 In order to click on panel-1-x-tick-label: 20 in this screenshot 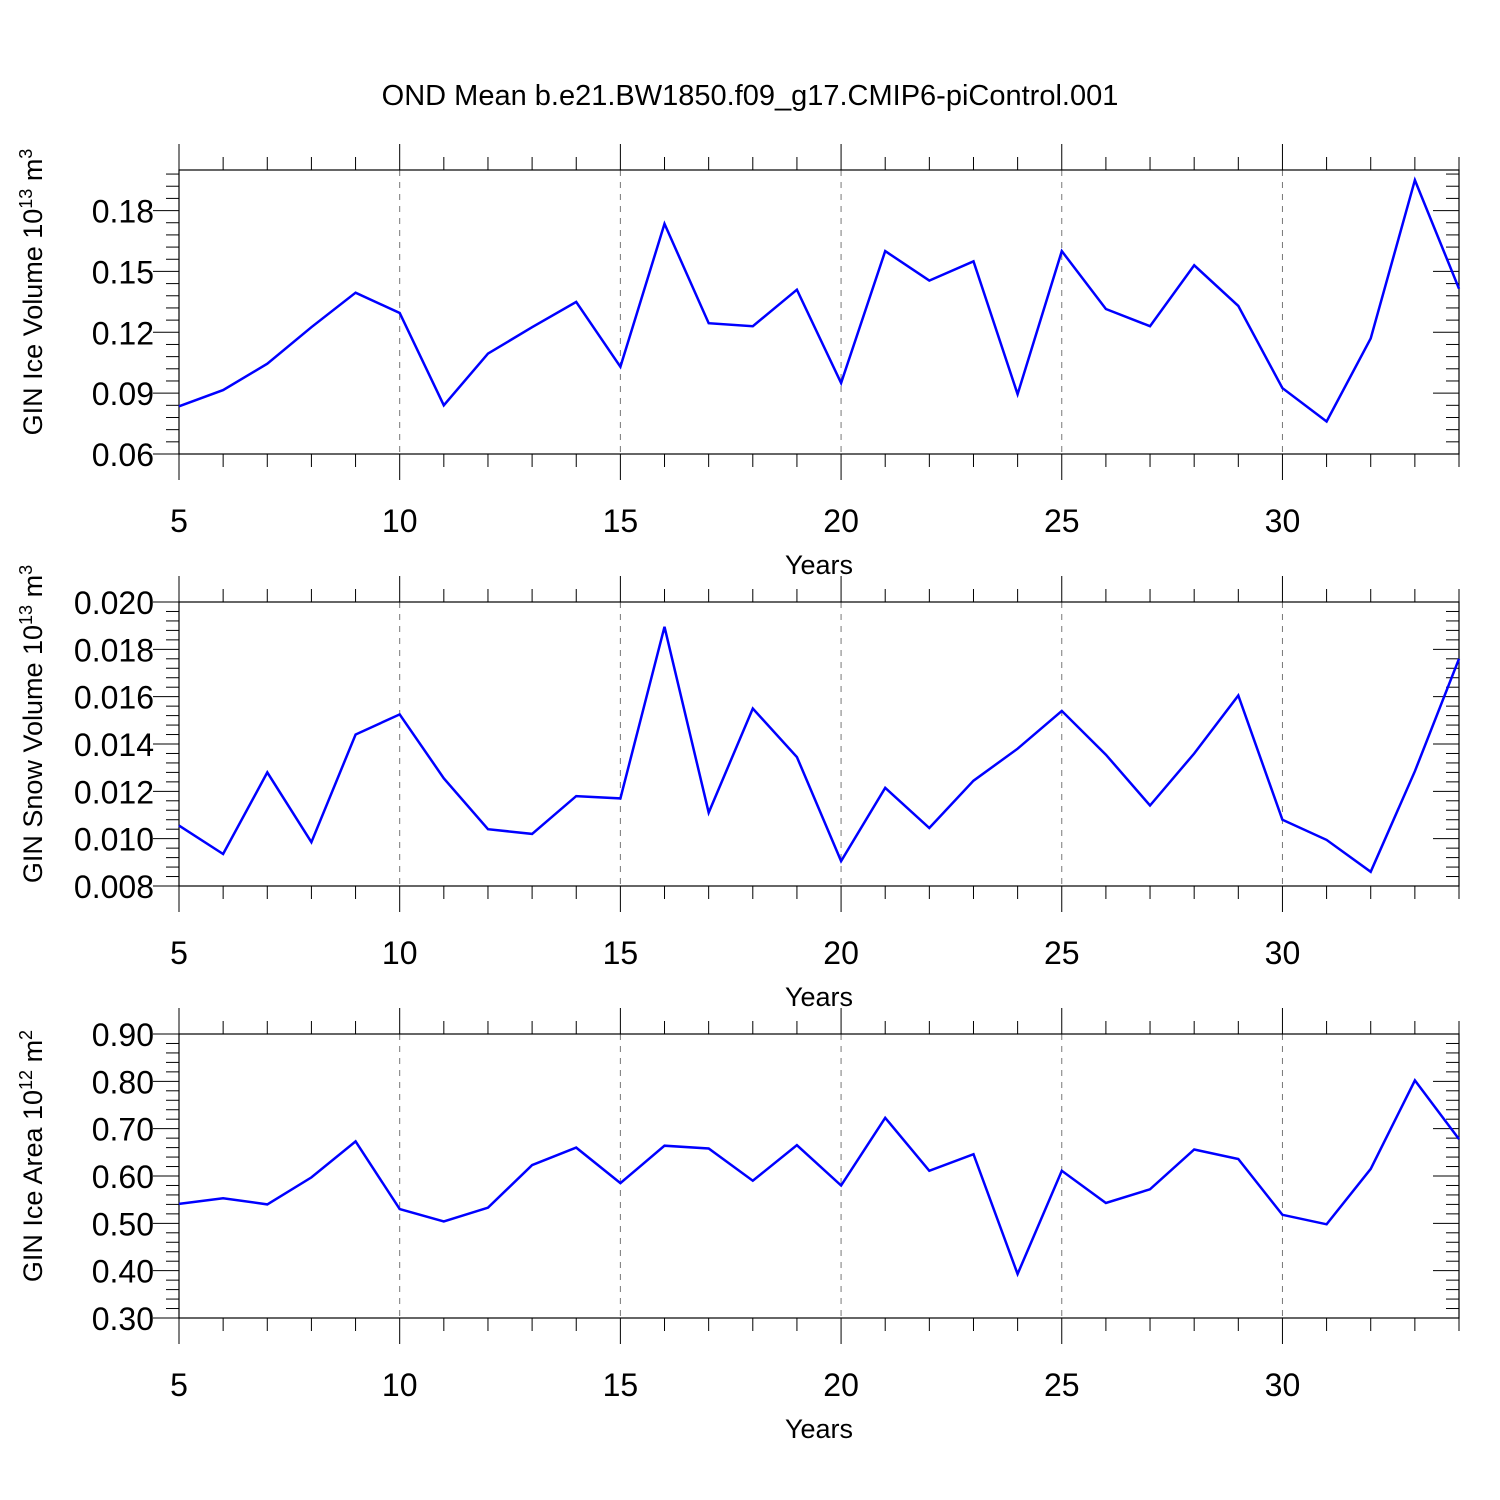, I will do `click(841, 521)`.